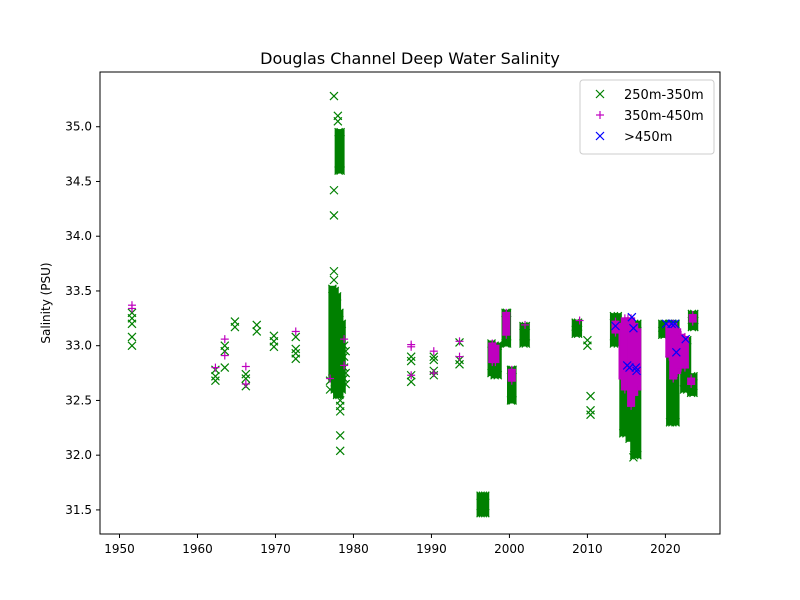  I want to click on x-tick-label: 1960, so click(197, 549).